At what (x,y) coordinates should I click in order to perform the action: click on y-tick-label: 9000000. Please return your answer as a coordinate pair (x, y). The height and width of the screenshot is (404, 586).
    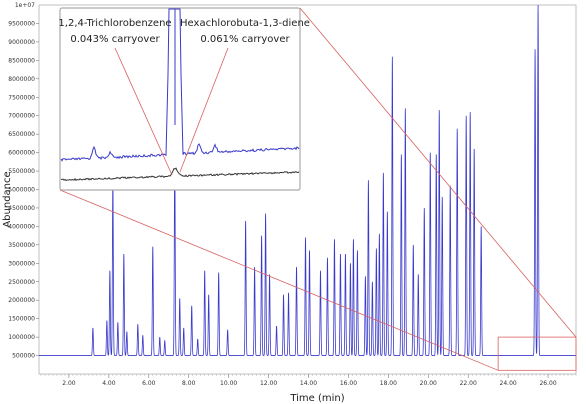
    Looking at the image, I should click on (21, 42).